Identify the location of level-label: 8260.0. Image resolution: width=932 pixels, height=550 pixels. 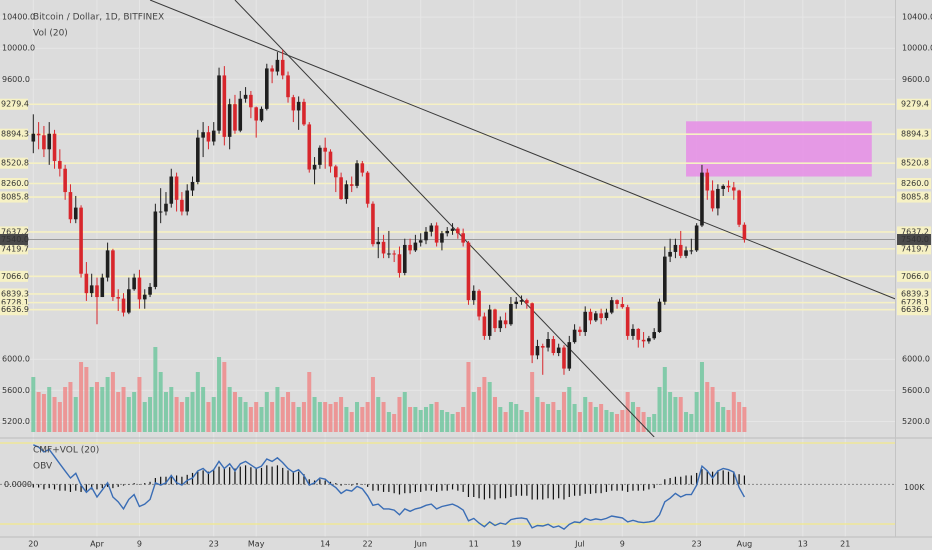
(915, 183).